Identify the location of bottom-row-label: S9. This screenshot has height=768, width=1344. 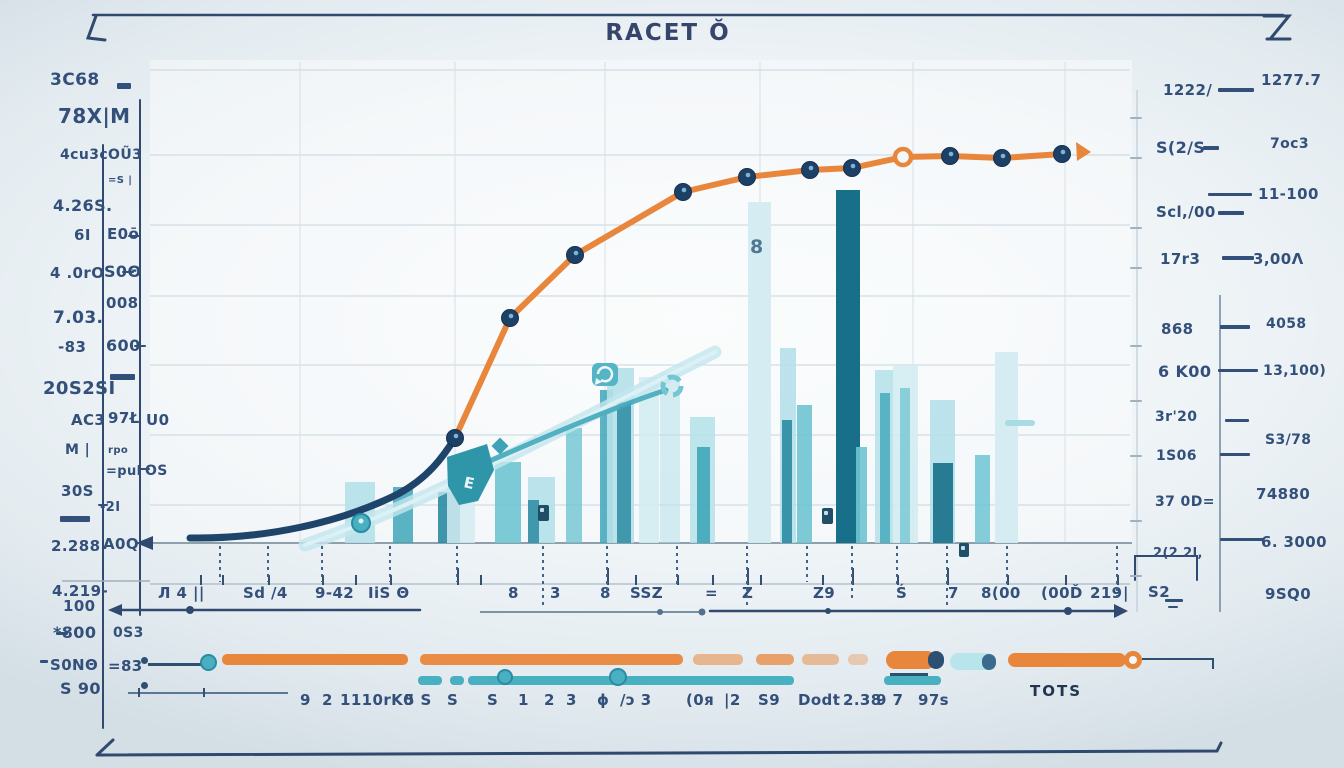
(769, 700).